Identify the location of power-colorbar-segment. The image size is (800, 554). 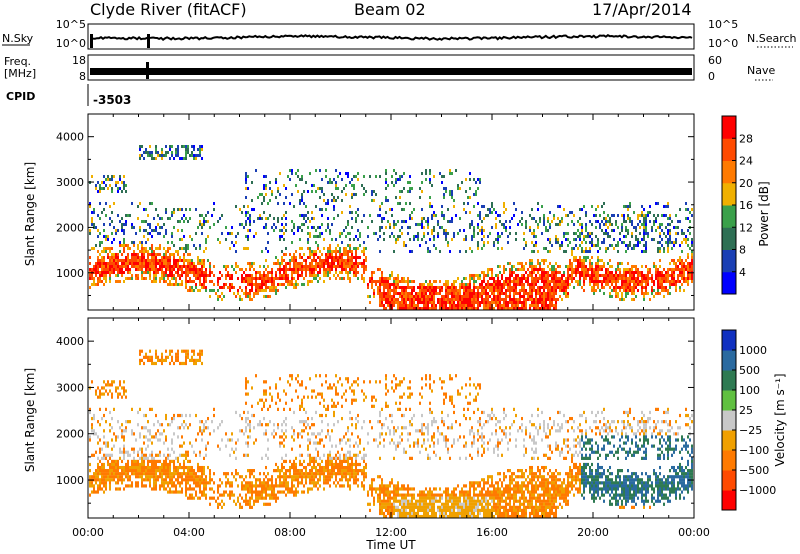
(729, 149).